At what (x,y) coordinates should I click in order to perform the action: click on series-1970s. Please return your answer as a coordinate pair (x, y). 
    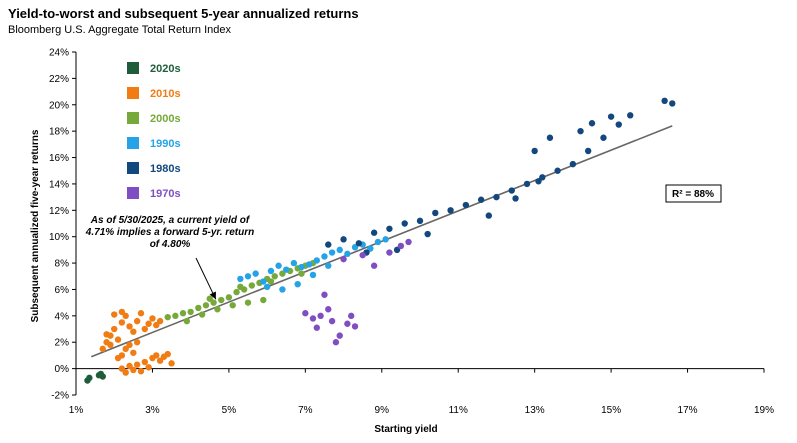
    Looking at the image, I should click on (357, 292).